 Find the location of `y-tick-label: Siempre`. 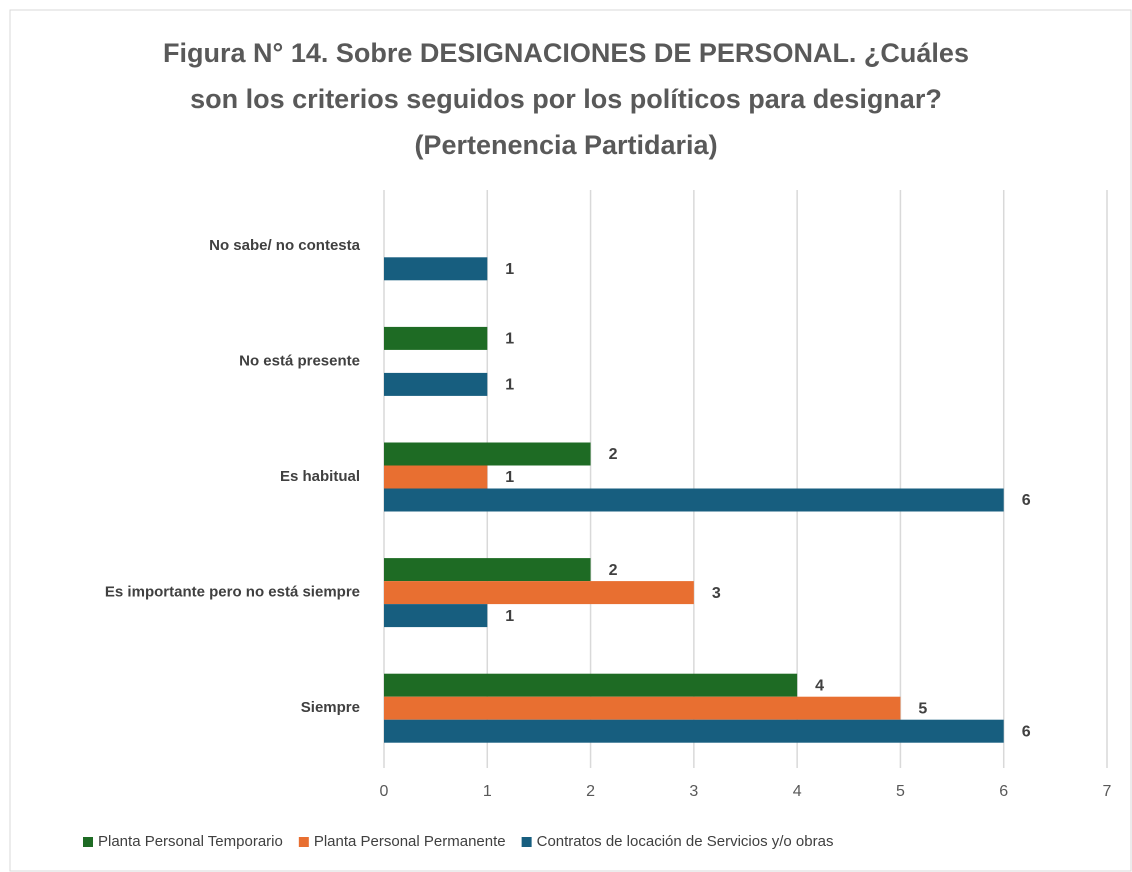

y-tick-label: Siempre is located at coordinates (330, 707).